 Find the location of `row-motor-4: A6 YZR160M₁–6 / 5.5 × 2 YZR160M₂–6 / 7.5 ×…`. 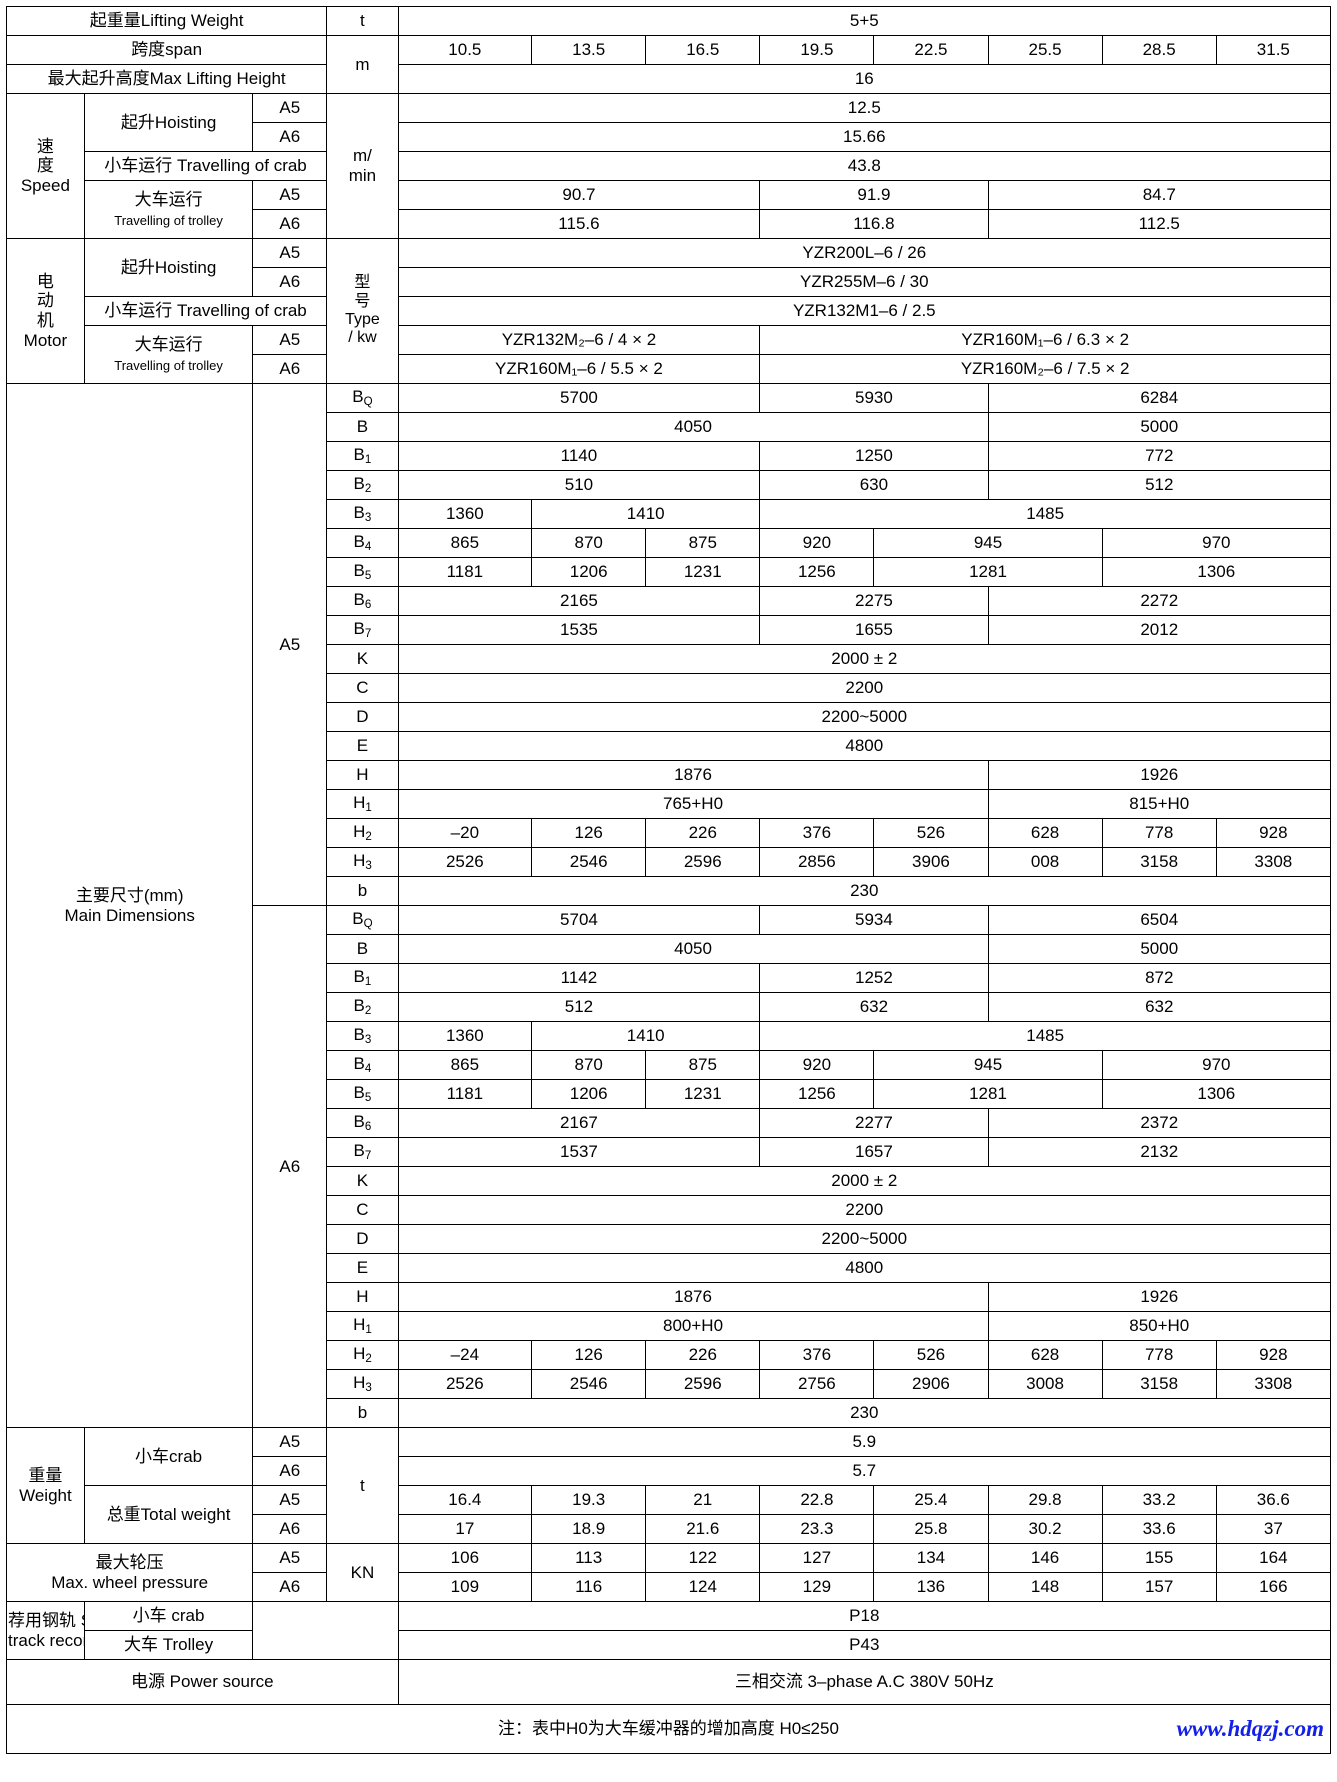

row-motor-4: A6 YZR160M₁–6 / 5.5 × 2 YZR160M₂–6 / 7.5 ×… is located at coordinates (669, 369).